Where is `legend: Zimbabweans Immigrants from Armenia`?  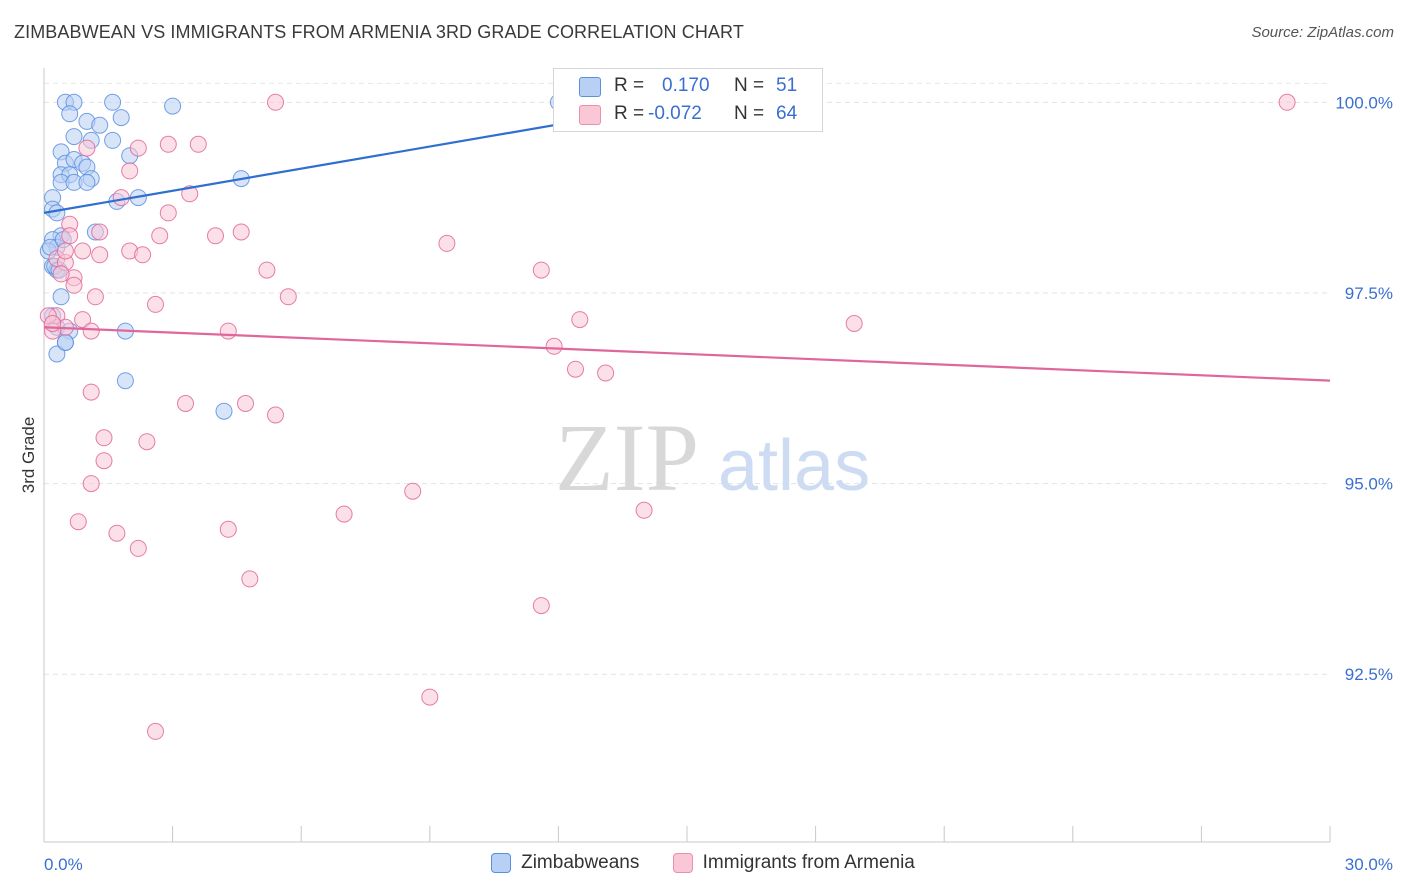
legend: Zimbabweans Immigrants from Armenia is located at coordinates (703, 865).